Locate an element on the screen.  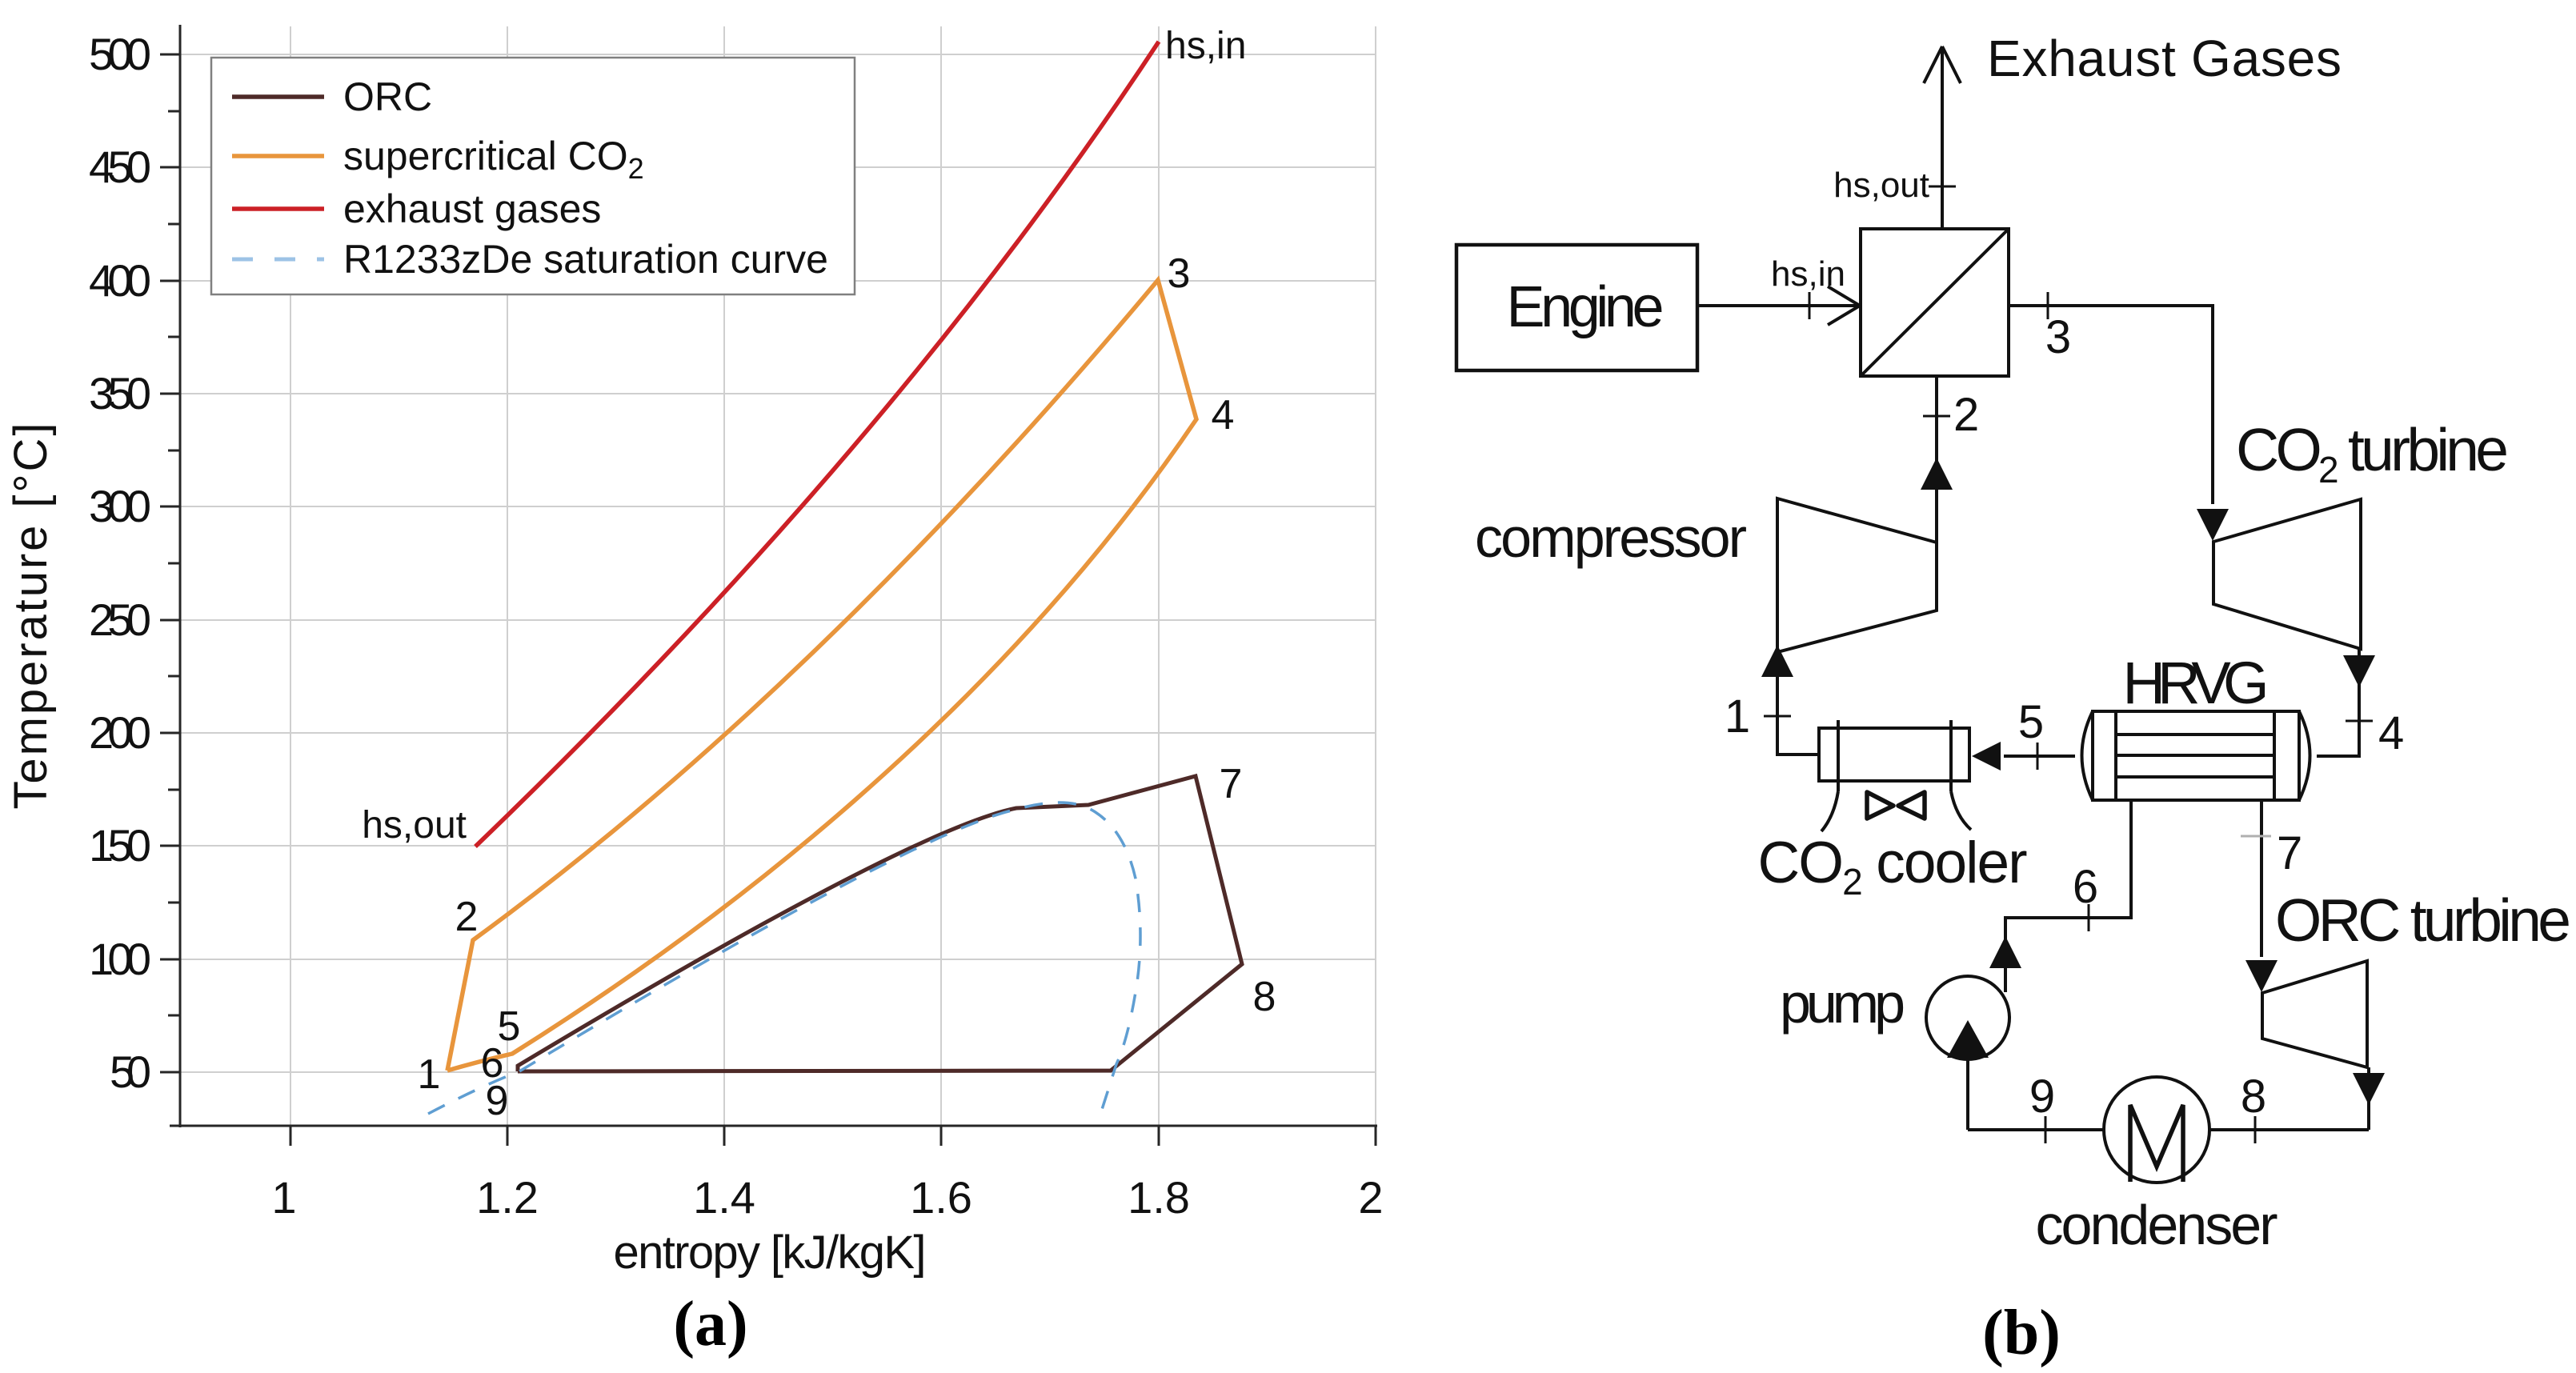
svg-text: condenser is located at coordinates (2157, 1225).